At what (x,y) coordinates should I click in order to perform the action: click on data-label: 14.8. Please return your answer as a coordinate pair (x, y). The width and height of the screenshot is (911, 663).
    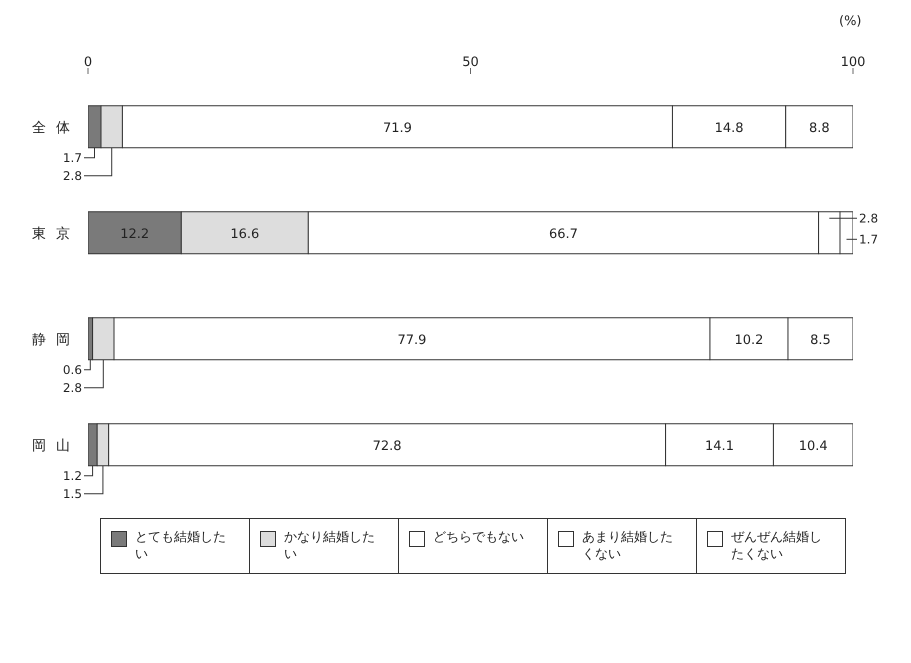
    Looking at the image, I should click on (729, 128).